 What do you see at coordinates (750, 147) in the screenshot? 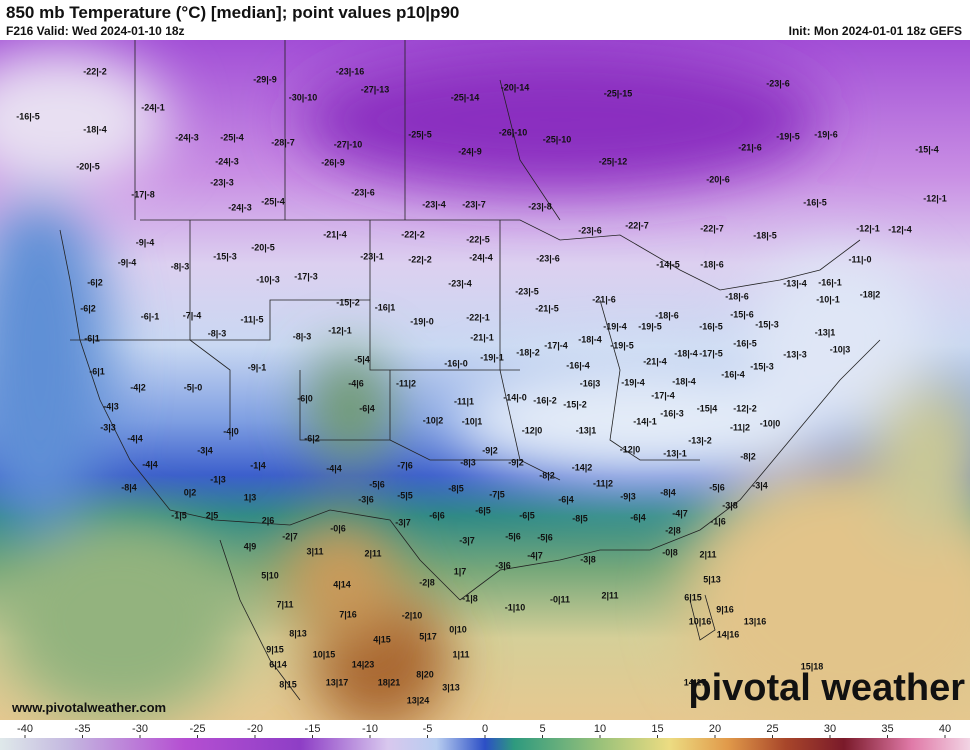
I see `point-value: -21|-6` at bounding box center [750, 147].